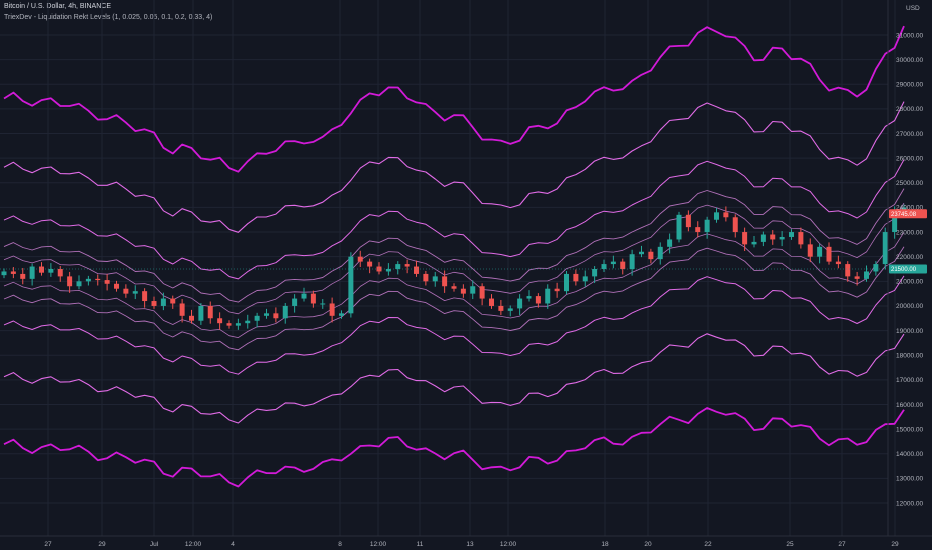 This screenshot has width=932, height=550. Describe the element at coordinates (708, 544) in the screenshot. I see `x-tick-label: 22` at that location.